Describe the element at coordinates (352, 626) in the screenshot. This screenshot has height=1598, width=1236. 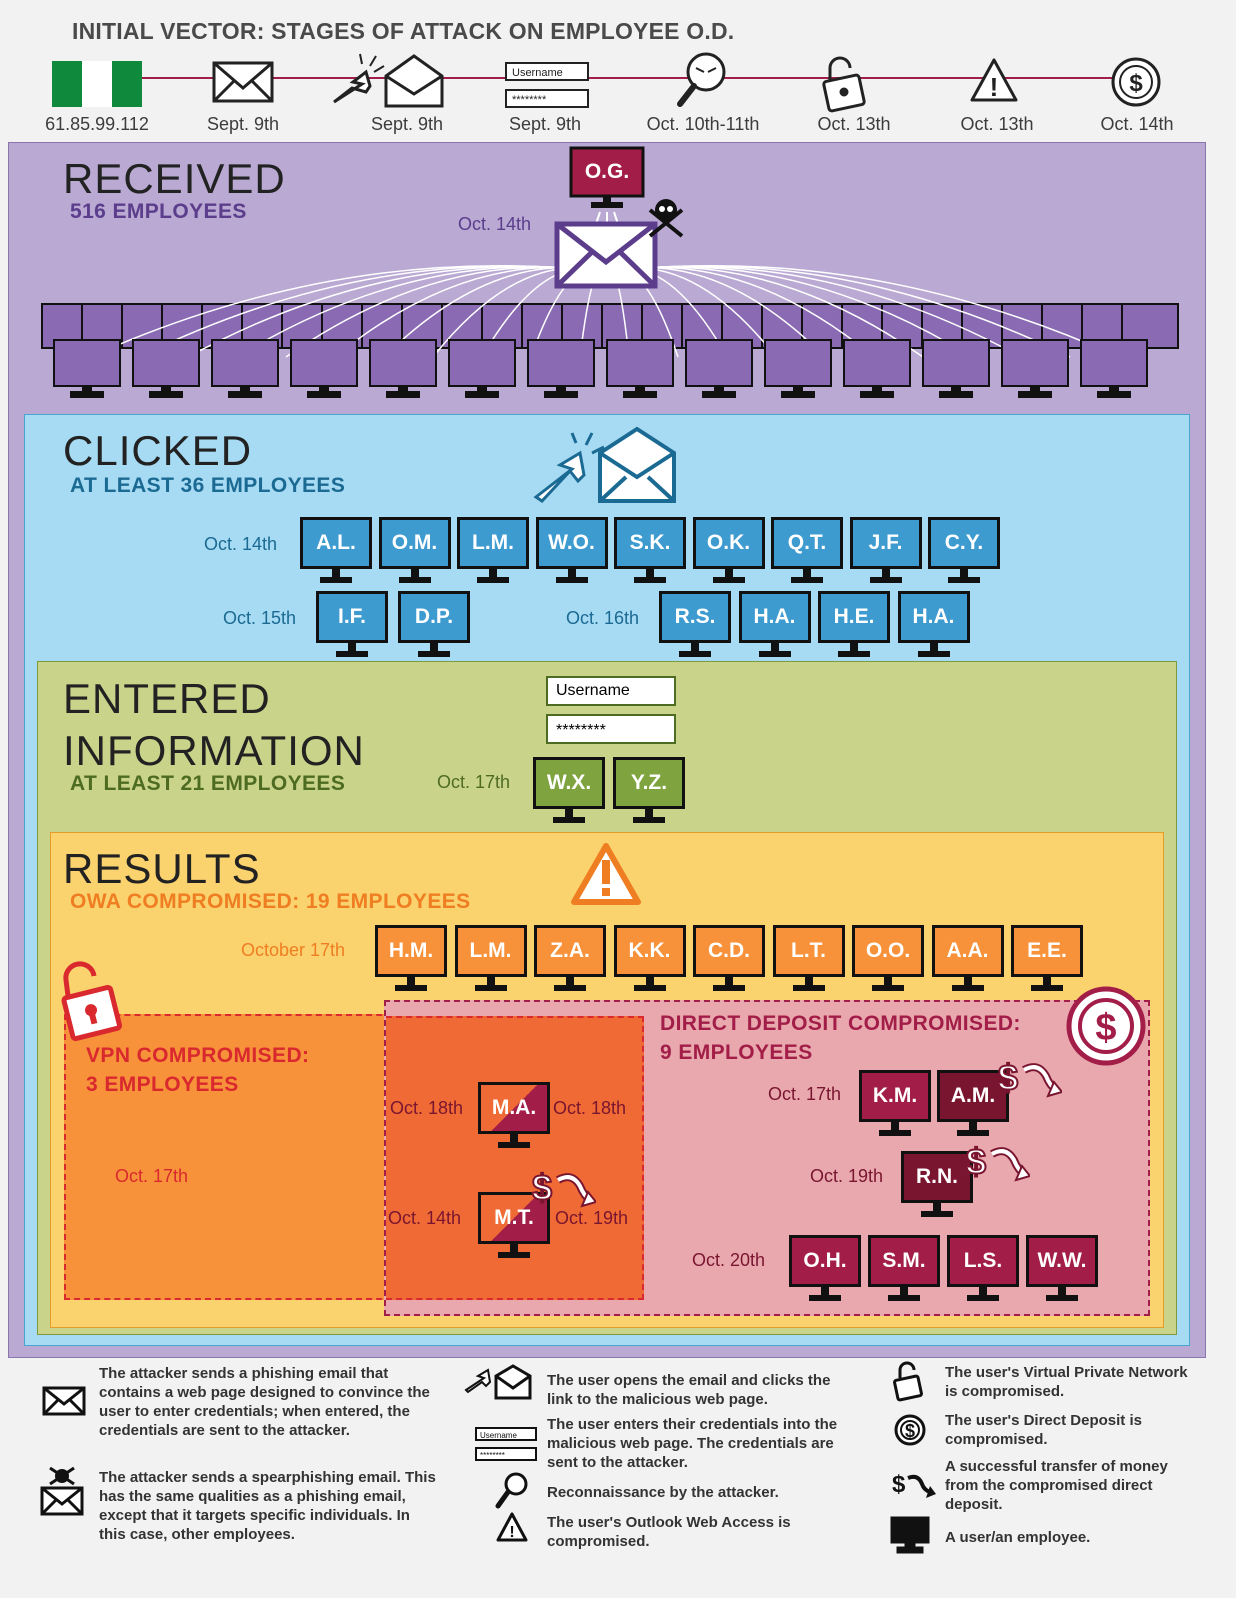
I see `employee-monitor: I.F.` at that location.